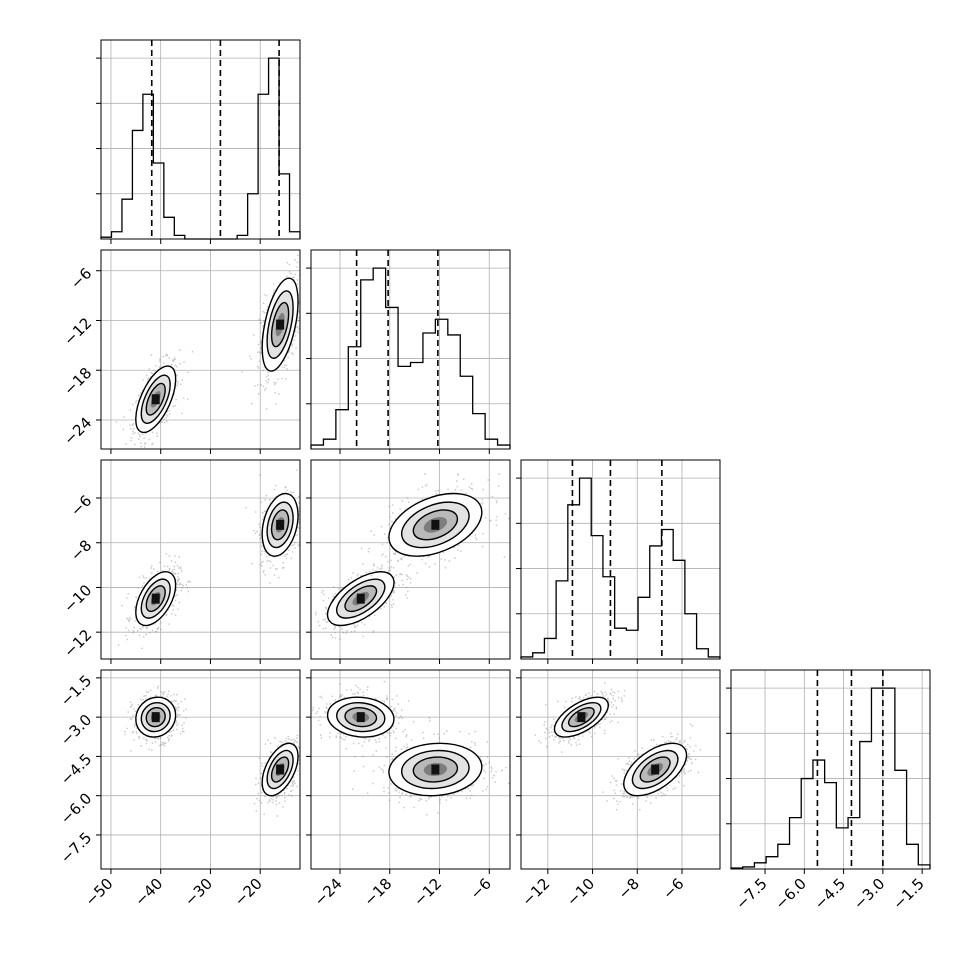 This screenshot has height=970, width=970. Describe the element at coordinates (276, 775) in the screenshot. I see `sample-points` at that location.